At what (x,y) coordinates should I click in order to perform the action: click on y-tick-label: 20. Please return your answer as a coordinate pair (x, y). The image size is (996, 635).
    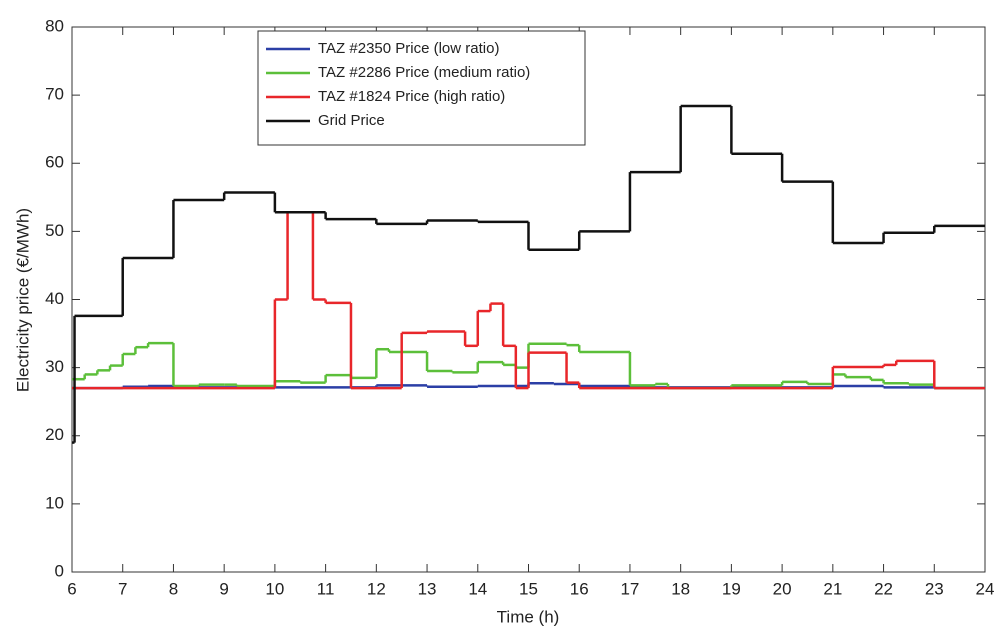
    Looking at the image, I should click on (54, 434).